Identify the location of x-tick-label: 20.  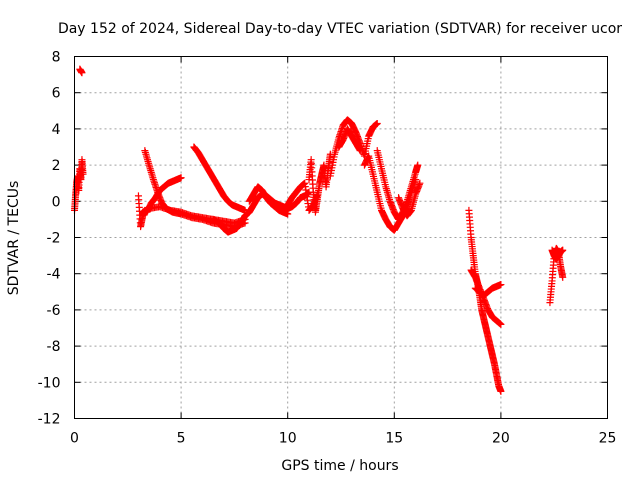
(501, 439).